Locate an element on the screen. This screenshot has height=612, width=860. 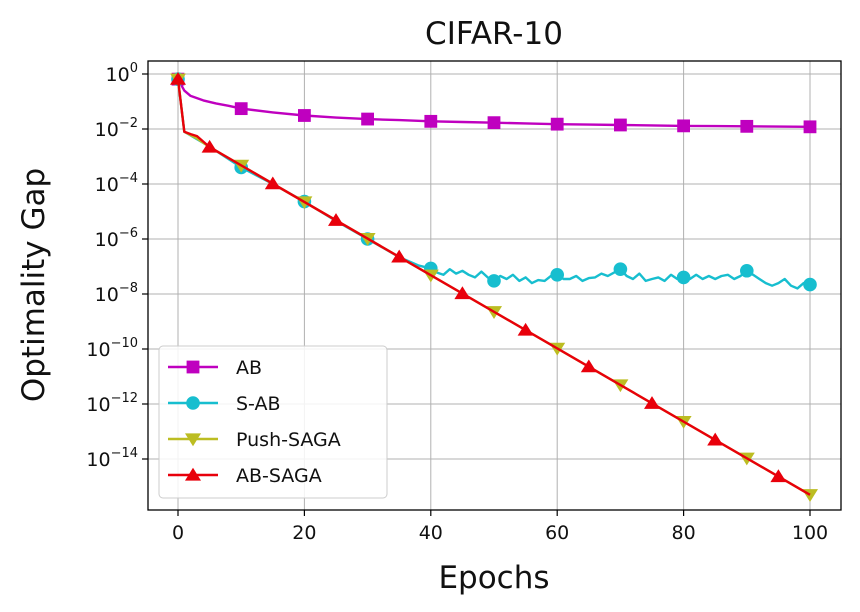
legend-item-push-saga: Push-SAGA is located at coordinates (254, 440).